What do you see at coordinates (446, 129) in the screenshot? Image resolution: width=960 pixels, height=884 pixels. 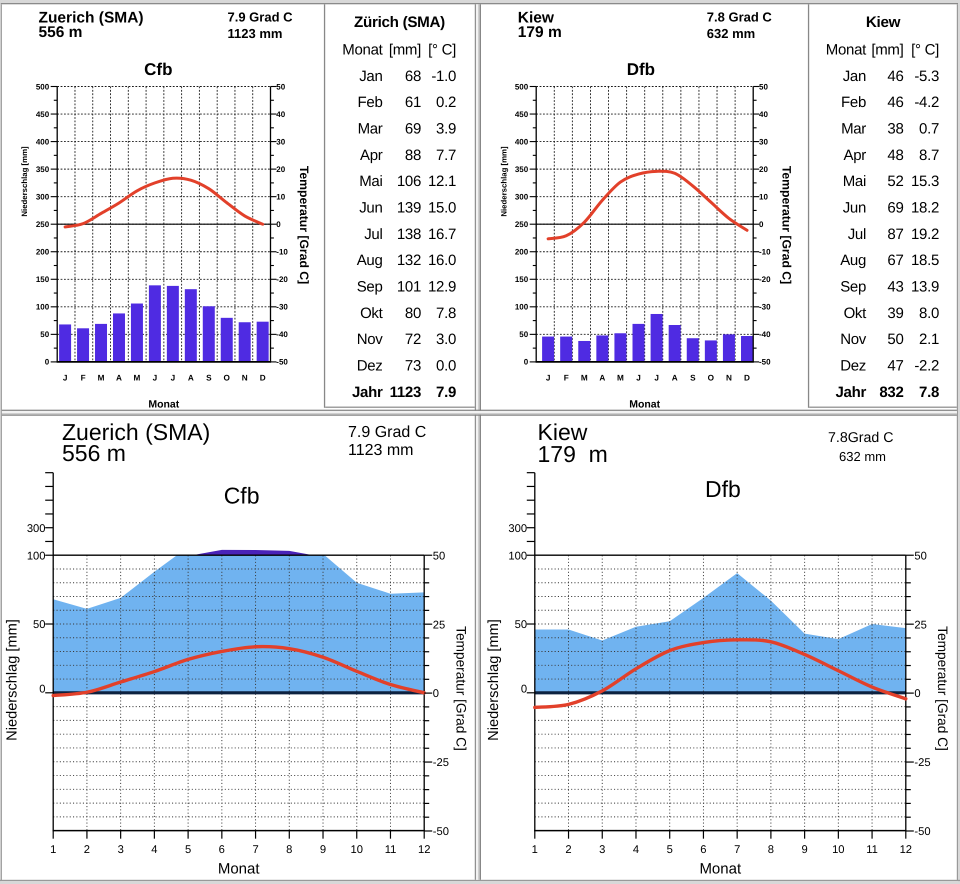 I see `svg-text: 3.9` at bounding box center [446, 129].